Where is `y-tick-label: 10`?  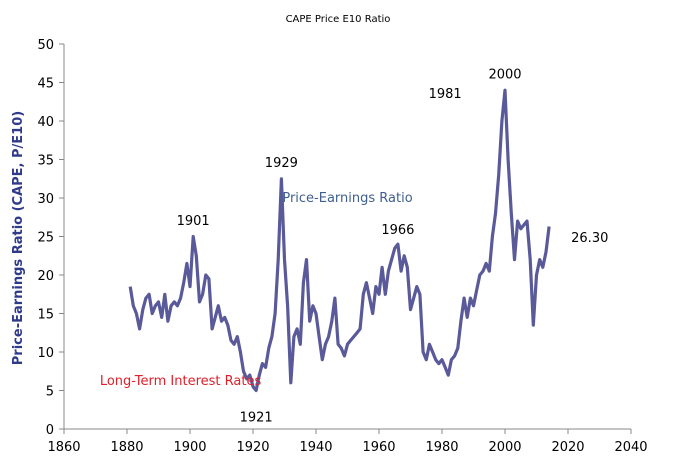 y-tick-label: 10 is located at coordinates (45, 353).